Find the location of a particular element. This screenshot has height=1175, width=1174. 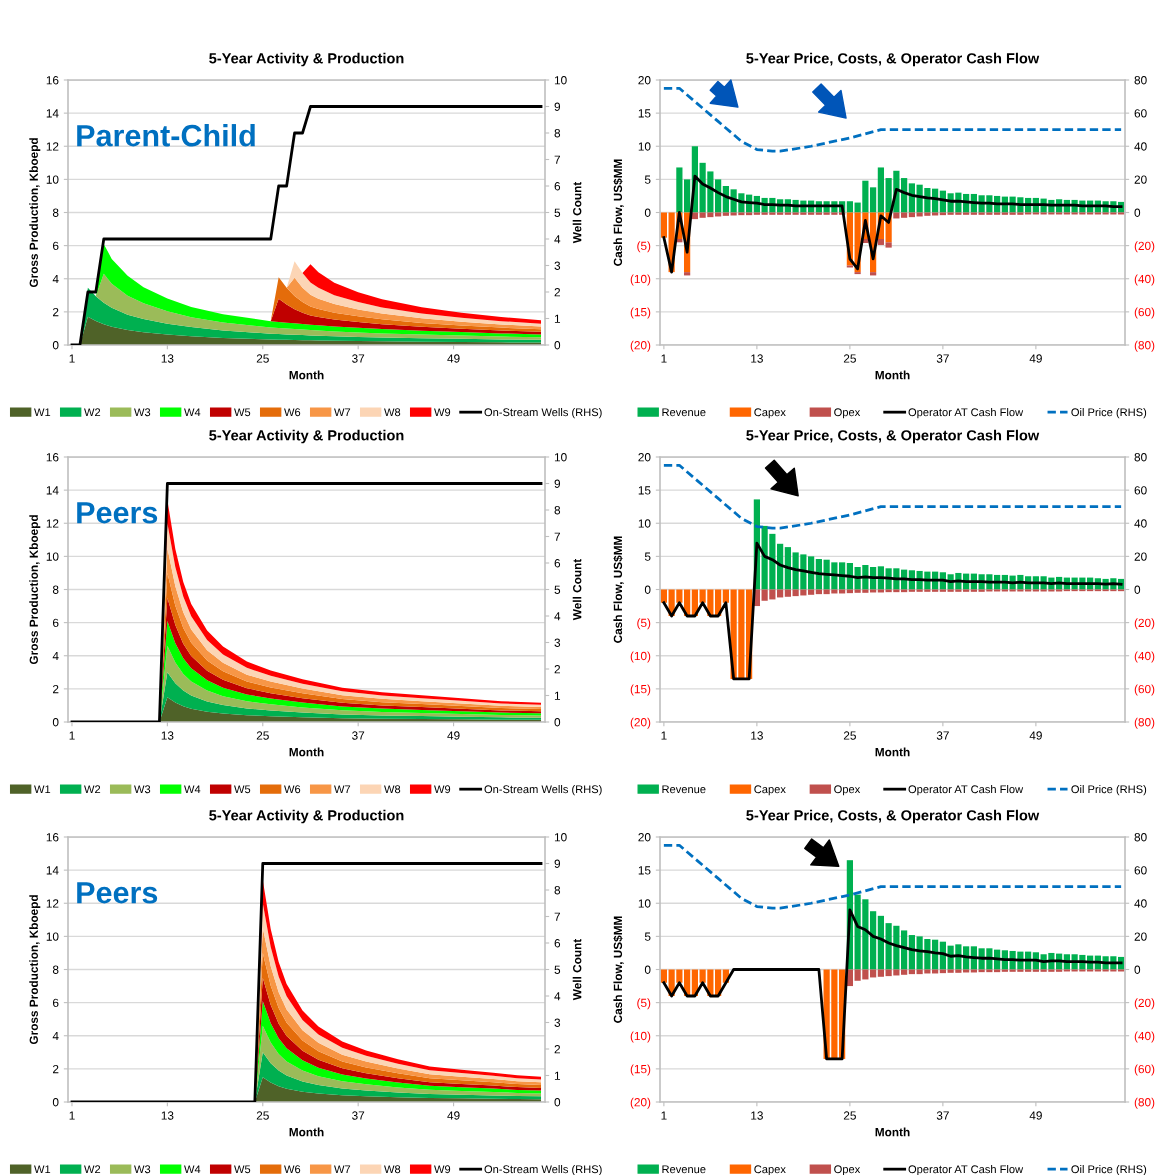

y2-tick-label: 1 is located at coordinates (557, 695).